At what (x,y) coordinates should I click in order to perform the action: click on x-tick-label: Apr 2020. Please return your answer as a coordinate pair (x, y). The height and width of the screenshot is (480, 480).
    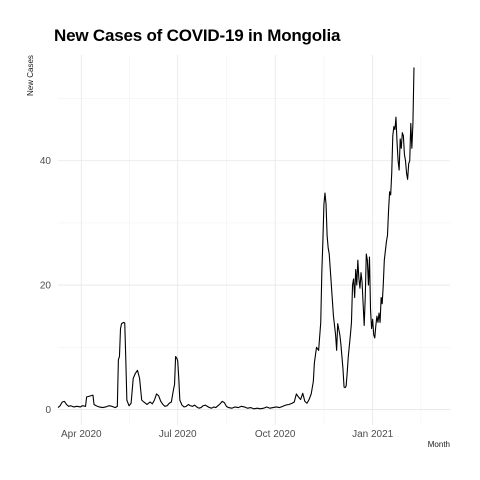
    Looking at the image, I should click on (81, 434).